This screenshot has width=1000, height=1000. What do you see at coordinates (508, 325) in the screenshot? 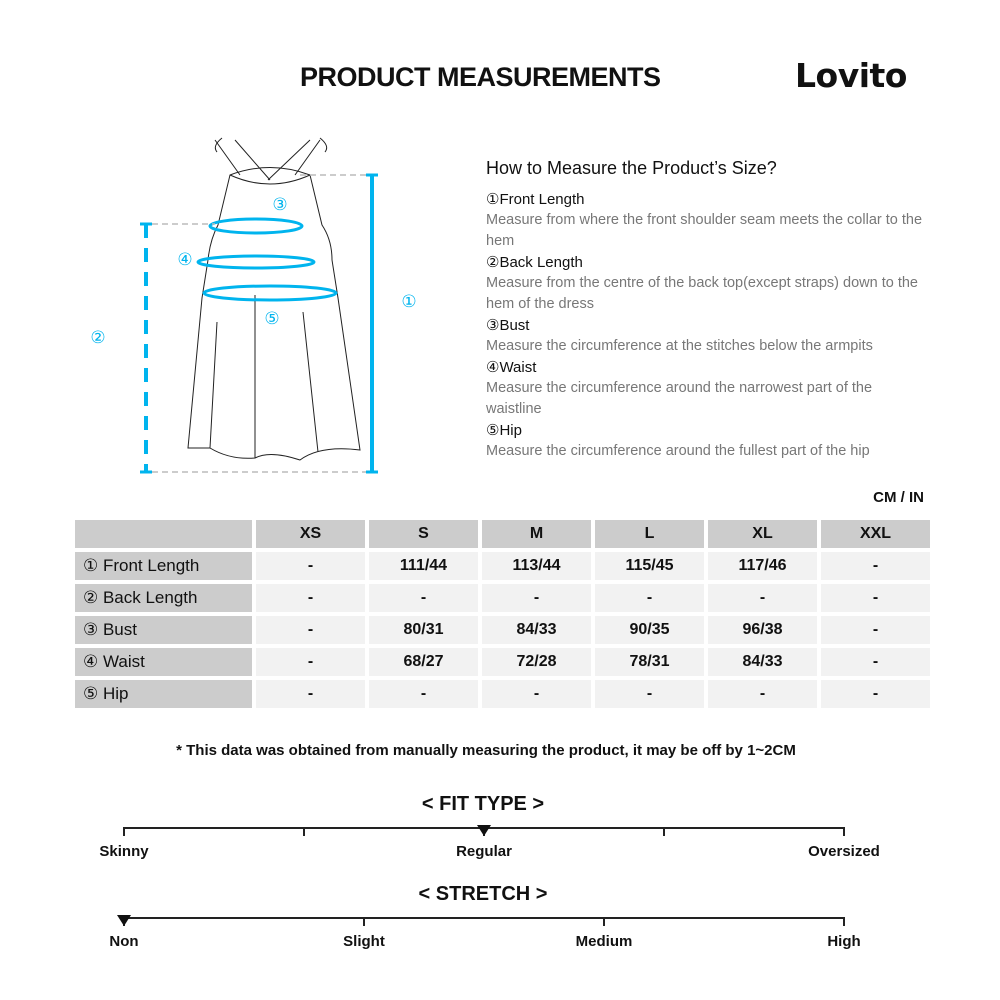
I see `measure-item-name: ③Bust` at bounding box center [508, 325].